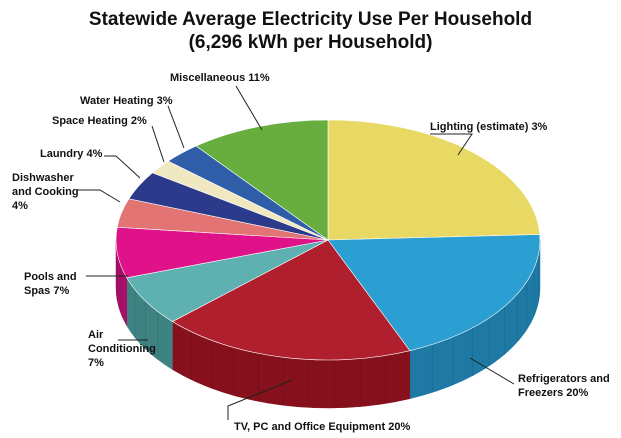  Describe the element at coordinates (262, 180) in the screenshot. I see `pie-slice-miscellaneous` at that location.